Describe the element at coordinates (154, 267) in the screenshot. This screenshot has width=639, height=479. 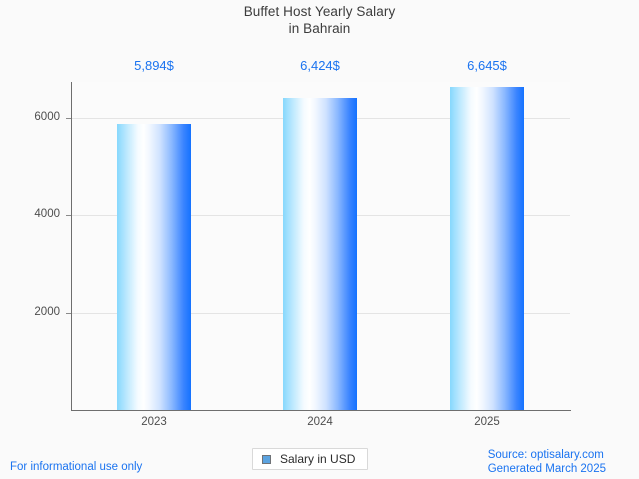
I see `bar-2023` at that location.